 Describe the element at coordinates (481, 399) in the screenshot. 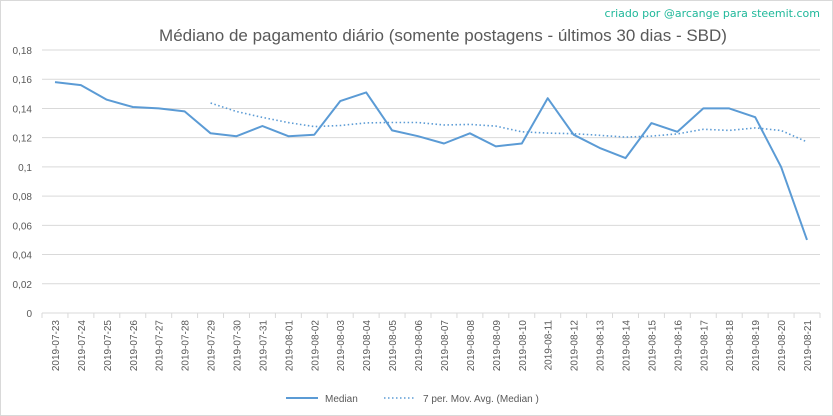

I see `legend-label: 7 per. Mov. Avg. (Median )` at that location.